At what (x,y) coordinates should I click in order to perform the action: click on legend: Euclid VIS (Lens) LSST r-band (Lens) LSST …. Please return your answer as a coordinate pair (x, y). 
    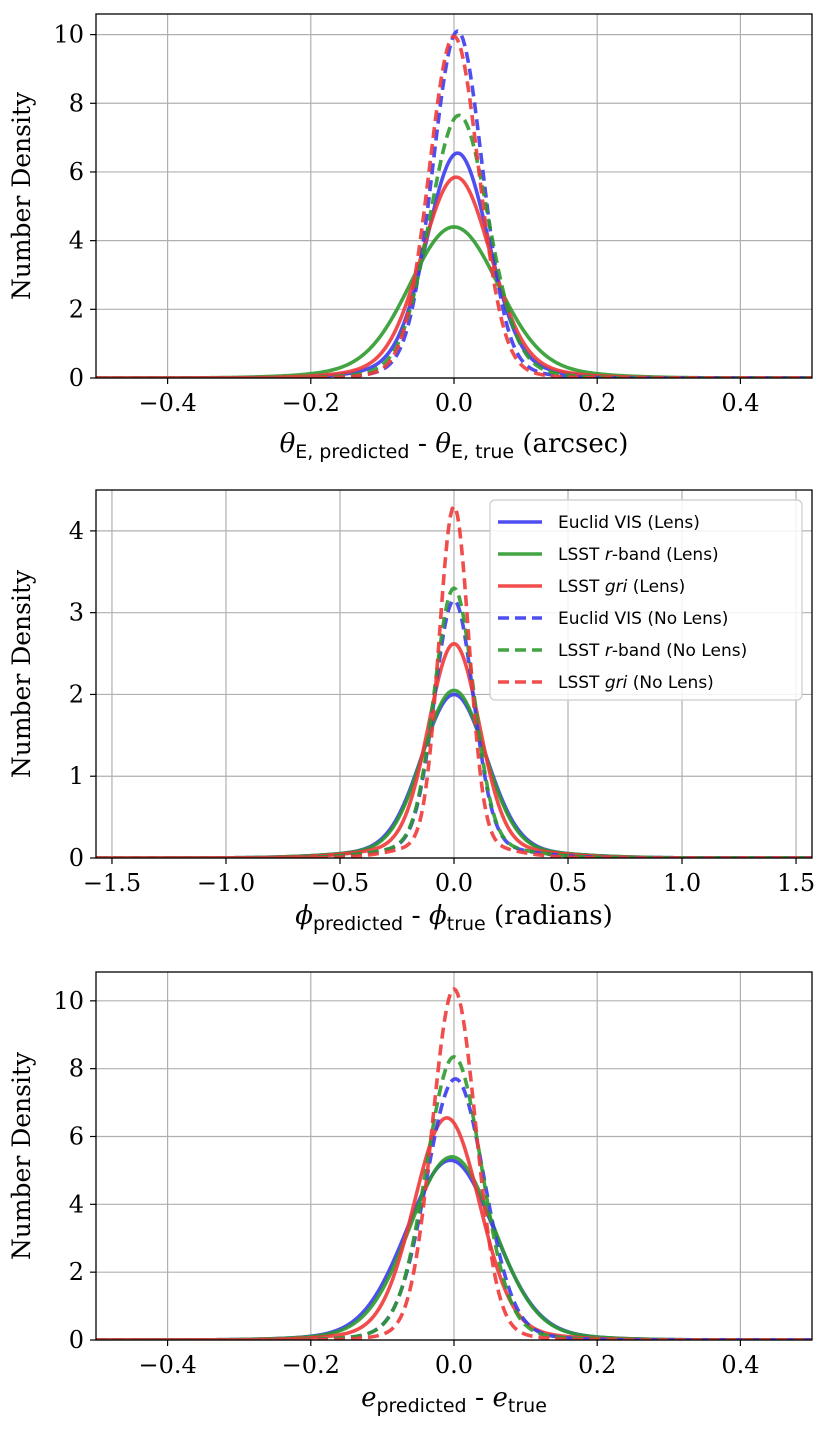
    Looking at the image, I should click on (646, 600).